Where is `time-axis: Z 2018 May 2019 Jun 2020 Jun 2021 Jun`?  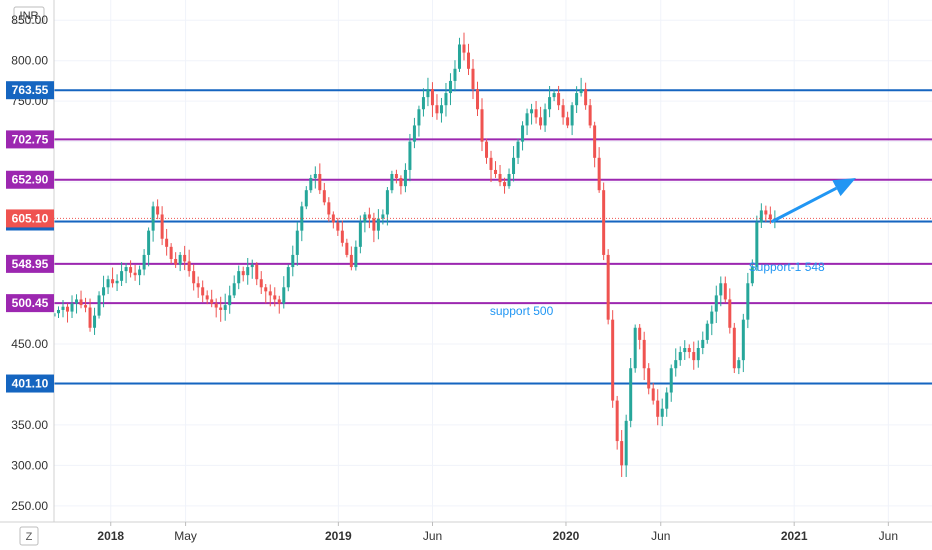
time-axis: Z 2018 May 2019 Jun 2020 Jun 2021 Jun is located at coordinates (466, 533).